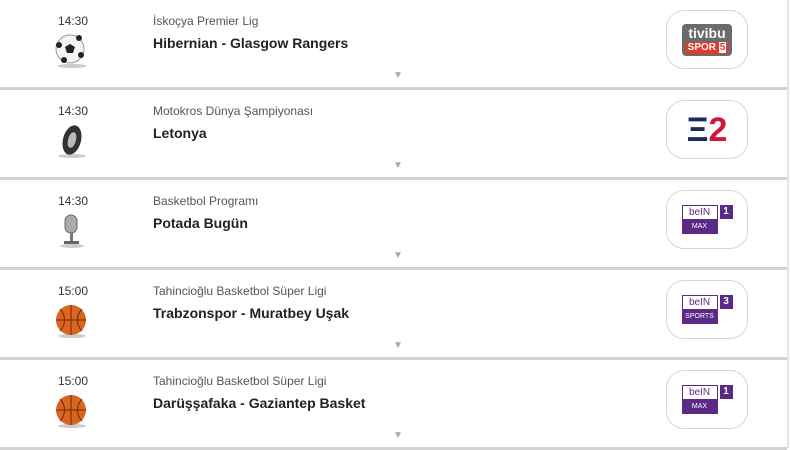  What do you see at coordinates (251, 313) in the screenshot?
I see `event-title: Trabzonspor - Muratbey Uşak` at bounding box center [251, 313].